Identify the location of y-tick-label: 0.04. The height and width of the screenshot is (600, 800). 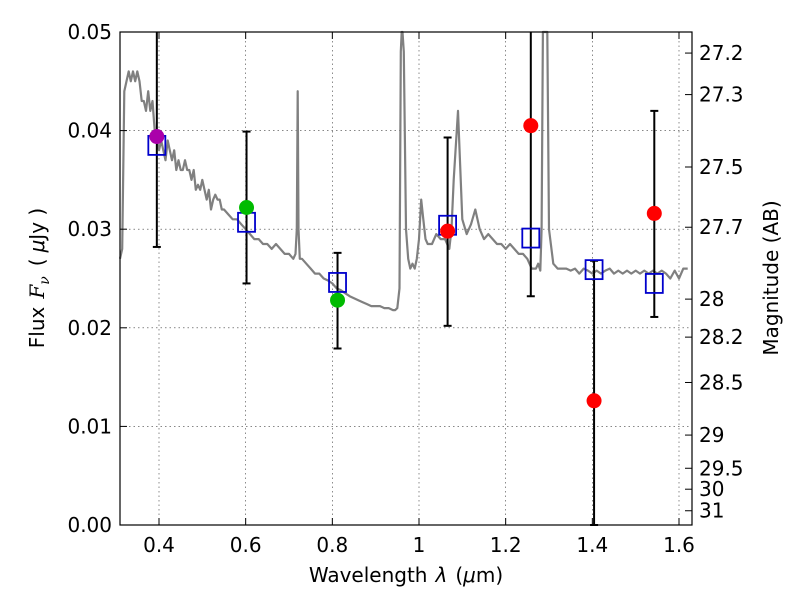
(89, 131).